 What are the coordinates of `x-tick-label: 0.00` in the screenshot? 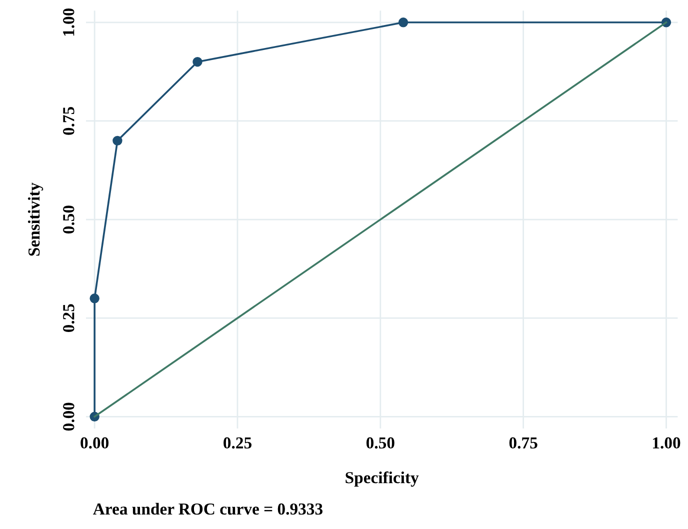 It's located at (94, 443).